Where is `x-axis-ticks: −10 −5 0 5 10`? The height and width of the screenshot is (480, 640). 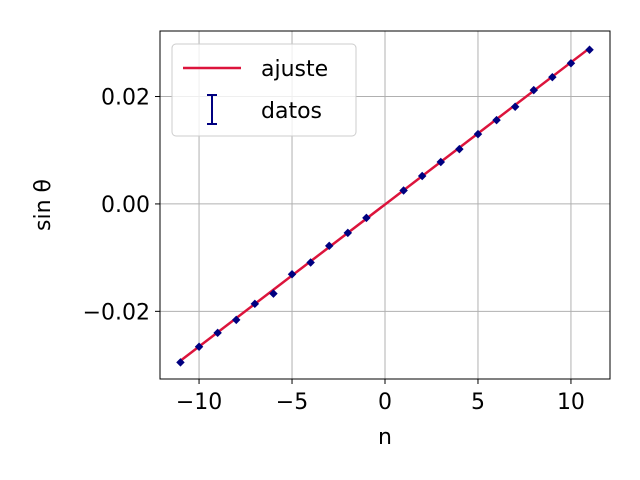
x-axis-ticks: −10 −5 0 5 10 is located at coordinates (380, 397).